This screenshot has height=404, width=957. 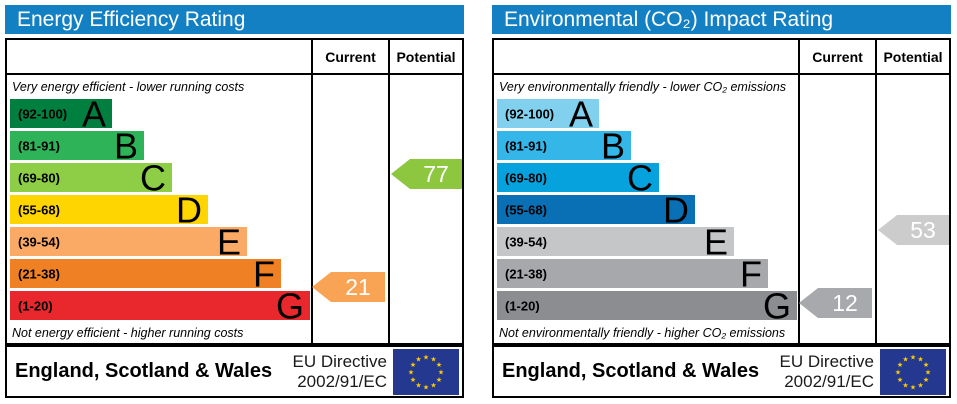 What do you see at coordinates (776, 305) in the screenshot?
I see `band-letter: G` at bounding box center [776, 305].